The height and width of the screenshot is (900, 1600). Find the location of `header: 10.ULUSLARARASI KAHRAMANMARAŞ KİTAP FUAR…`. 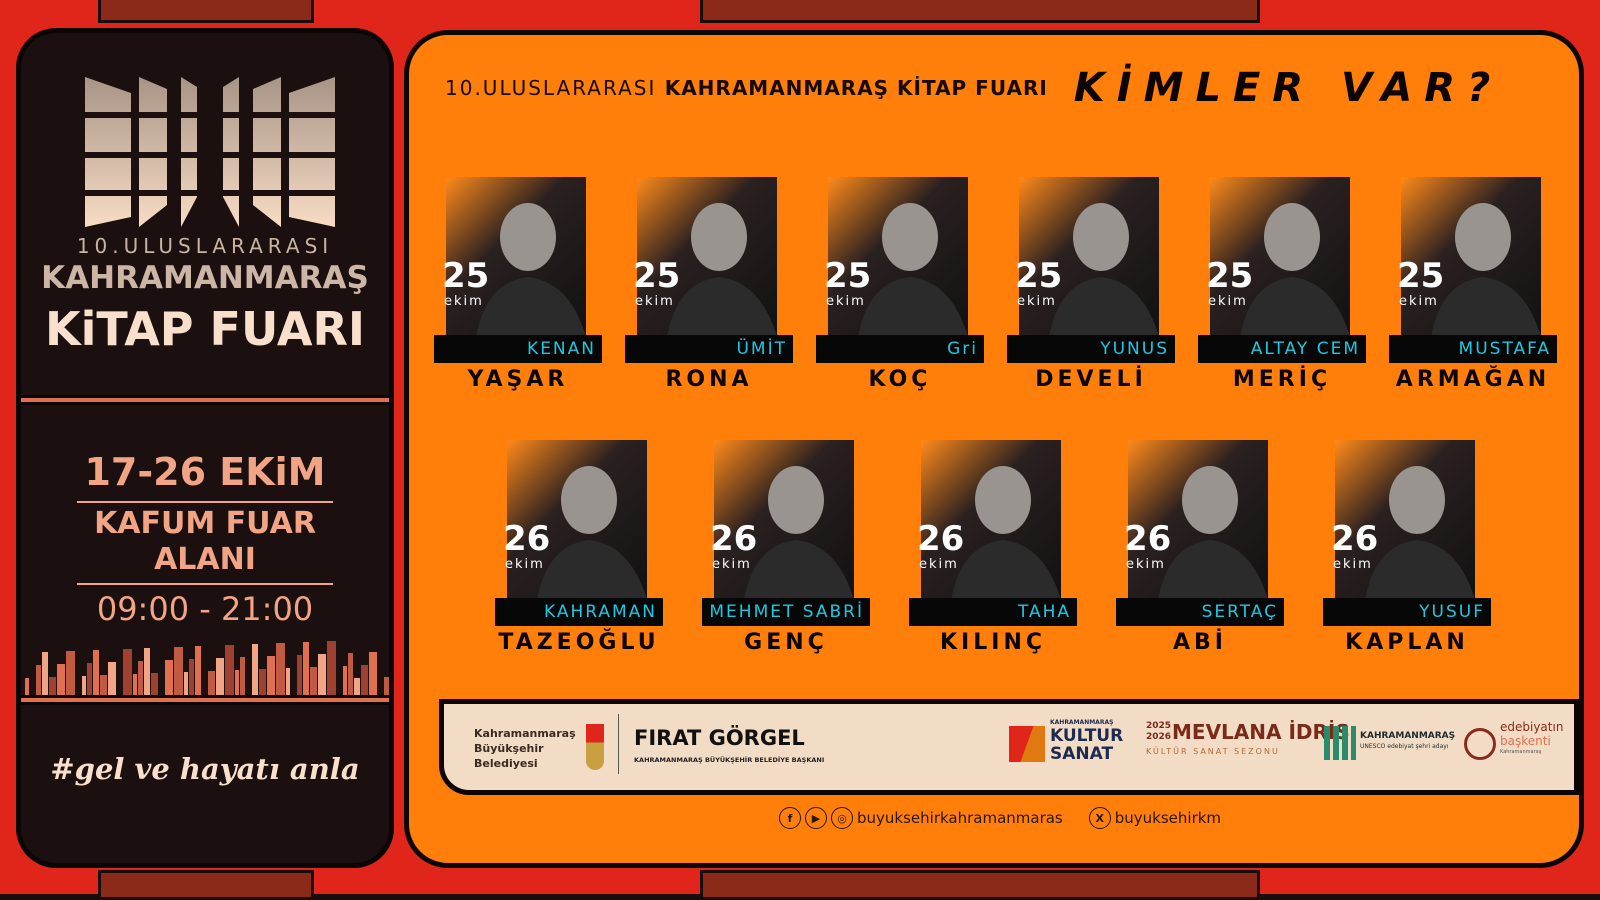

header: 10.ULUSLARARASI KAHRAMANMARAŞ KİTAP FUAR… is located at coordinates (997, 88).